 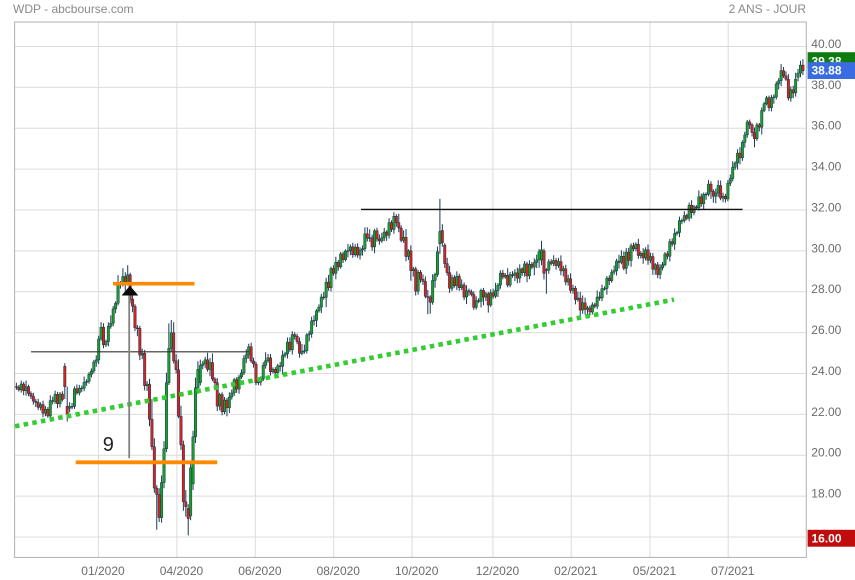 What do you see at coordinates (733, 571) in the screenshot?
I see `svg-text: 07/2021` at bounding box center [733, 571].